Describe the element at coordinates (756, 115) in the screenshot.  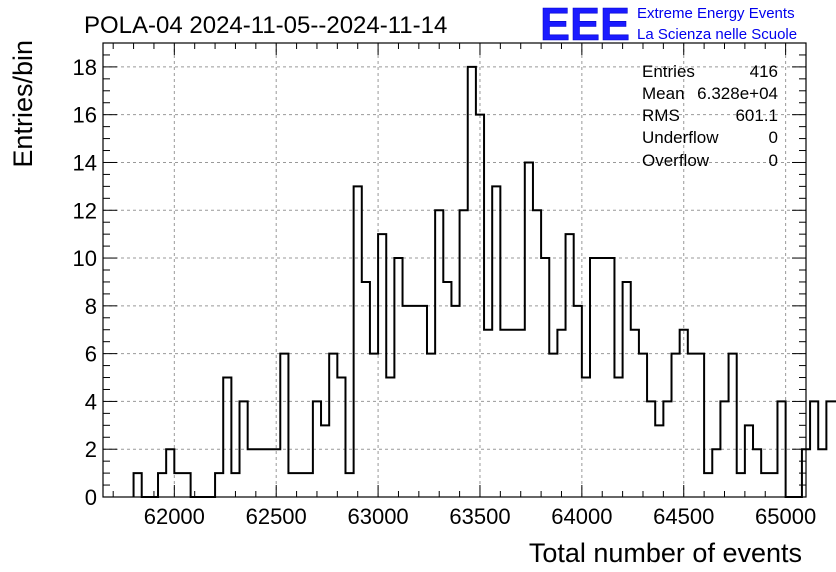
I see `stats-rms-value: 601.1` at that location.